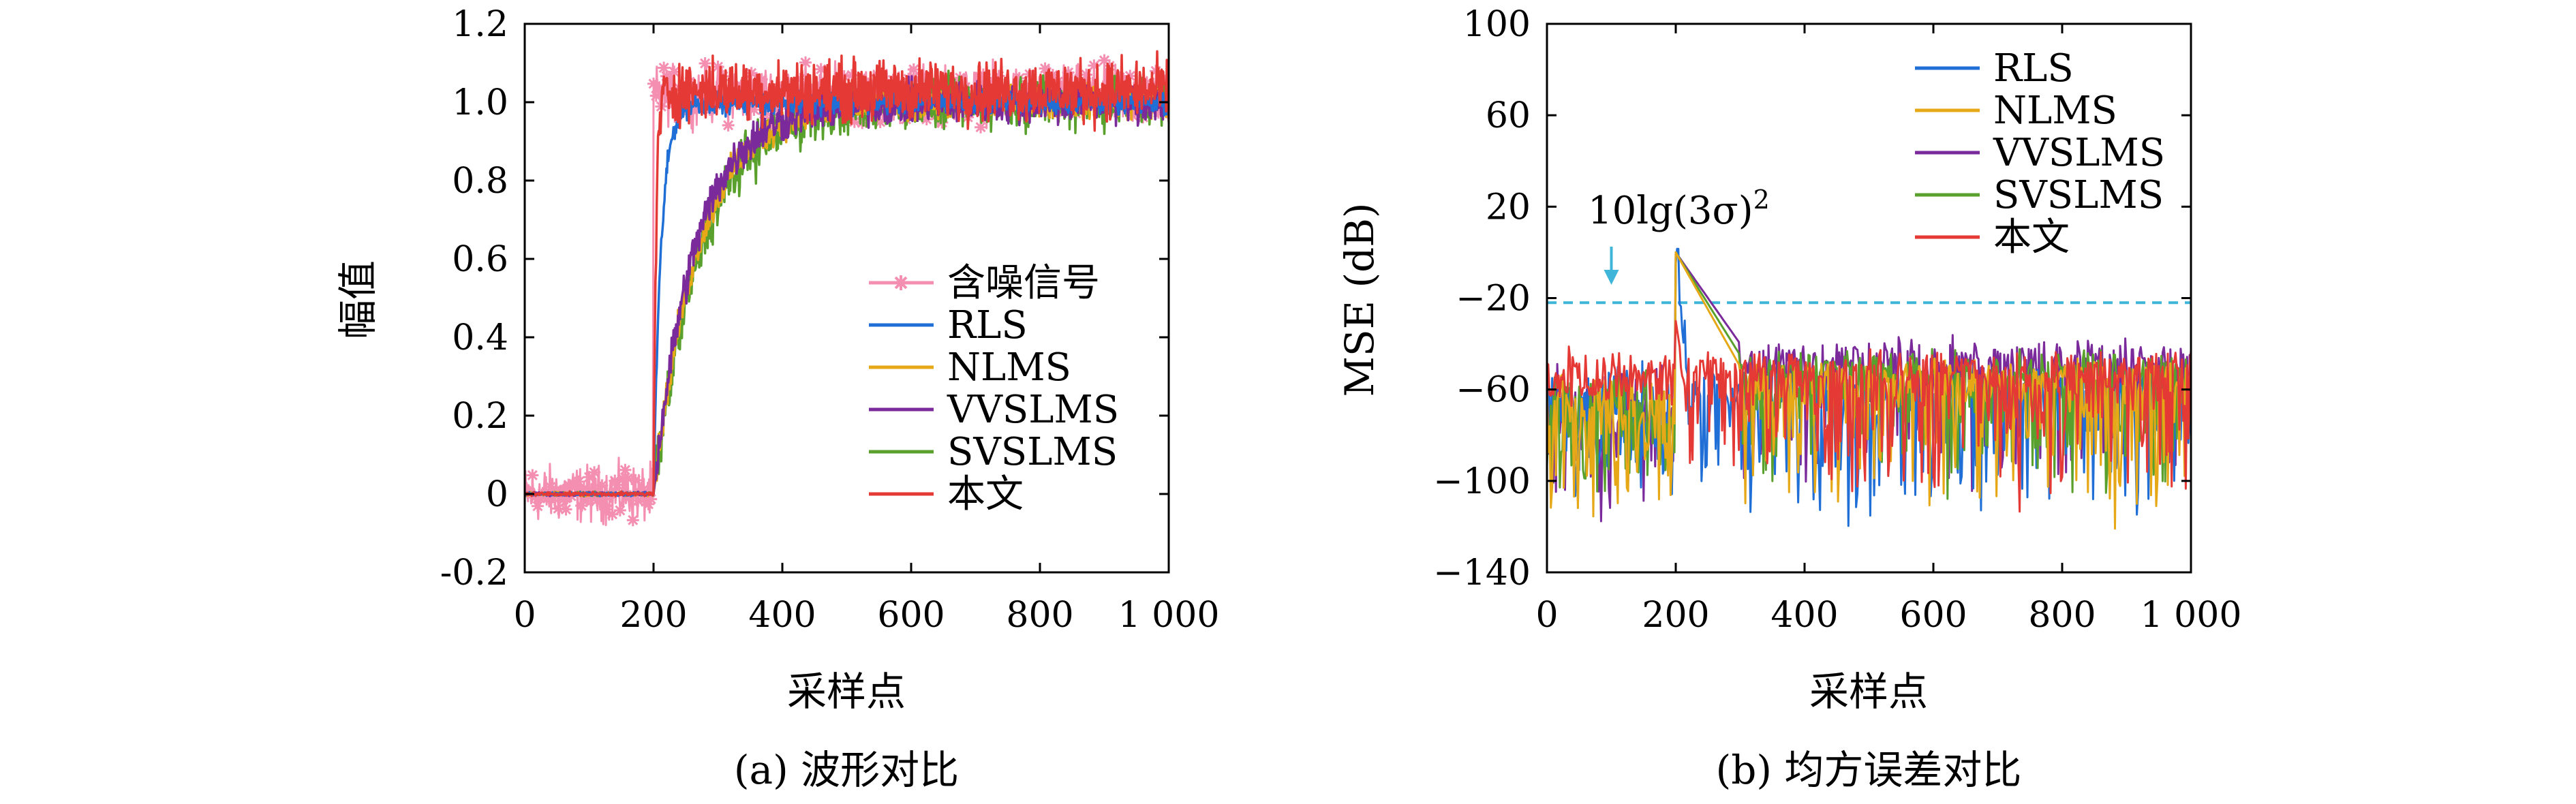 The image size is (2576, 804). What do you see at coordinates (1359, 300) in the screenshot?
I see `y-axis-label-b: MSE (dB)` at bounding box center [1359, 300].